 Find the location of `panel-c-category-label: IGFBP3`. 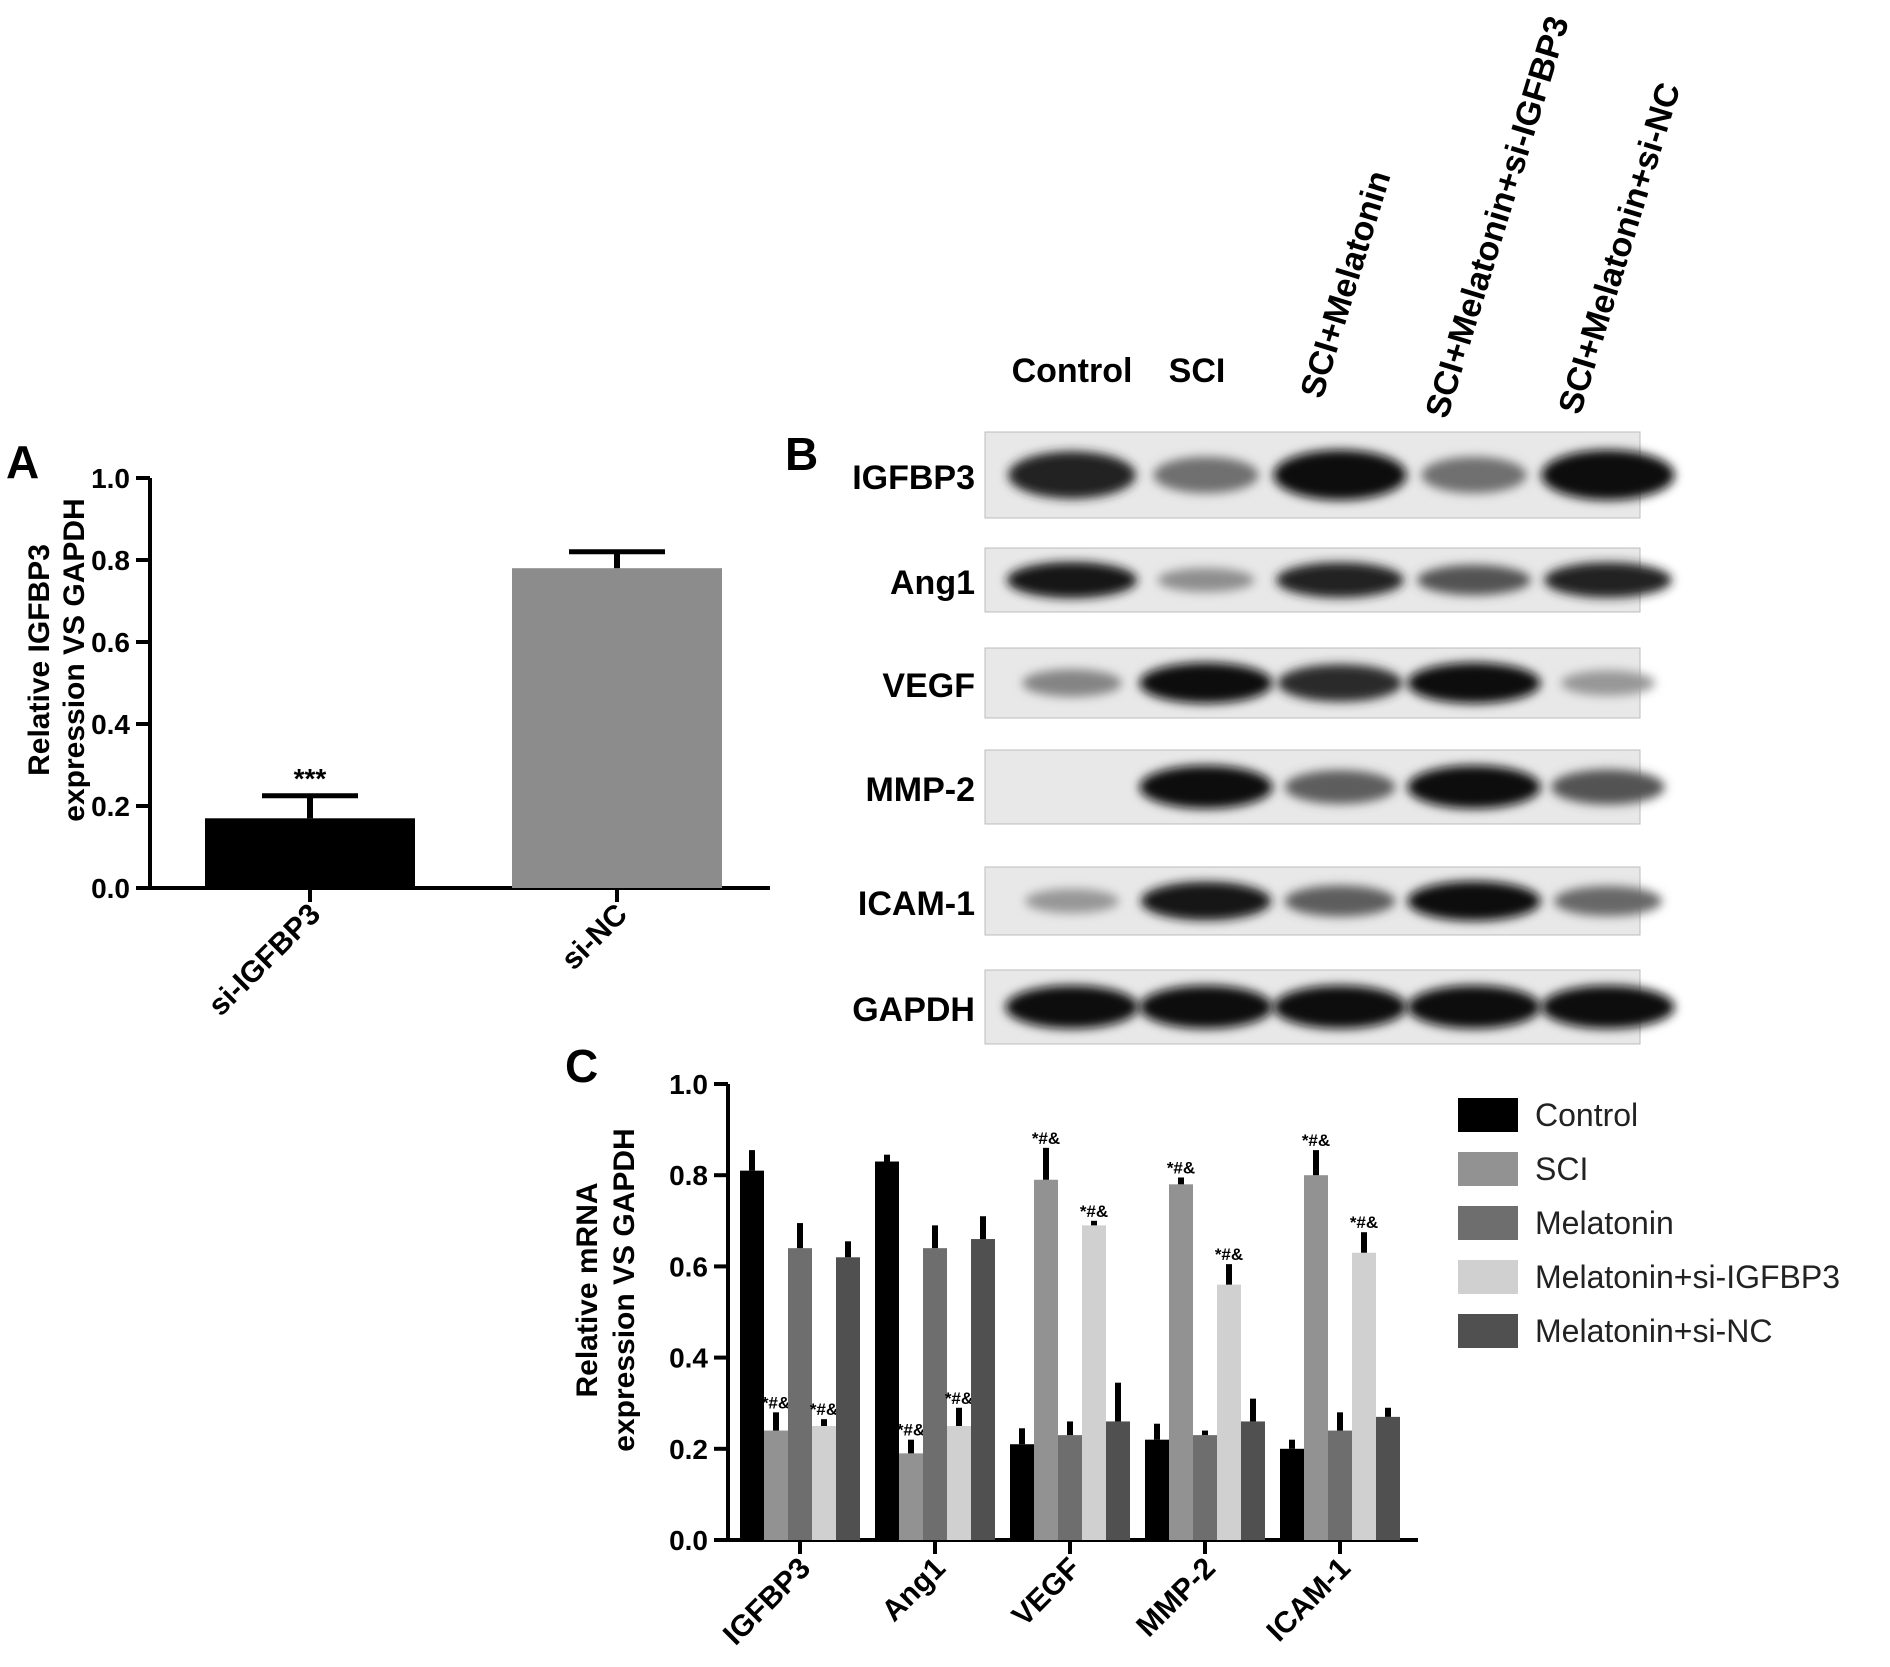

panel-c-category-label: IGFBP3 is located at coordinates (767, 1602).